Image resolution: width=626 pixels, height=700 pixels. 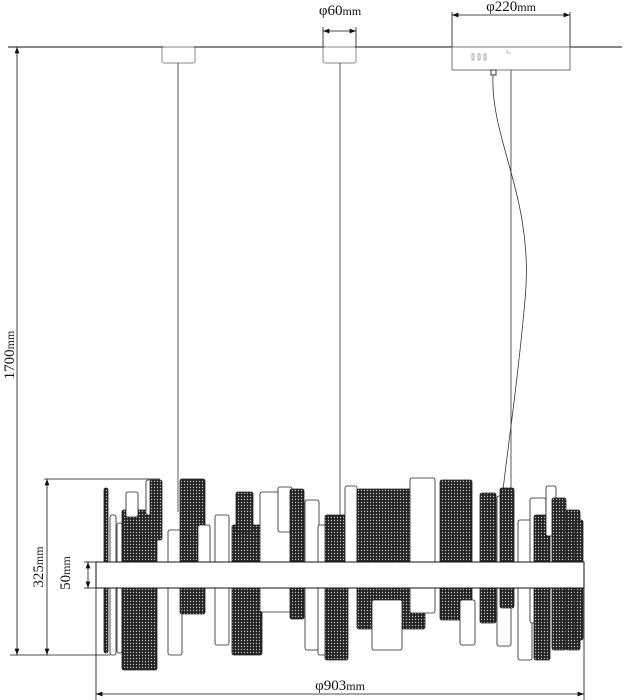 I want to click on dimension-body-height: 325mm, so click(x=95, y=566).